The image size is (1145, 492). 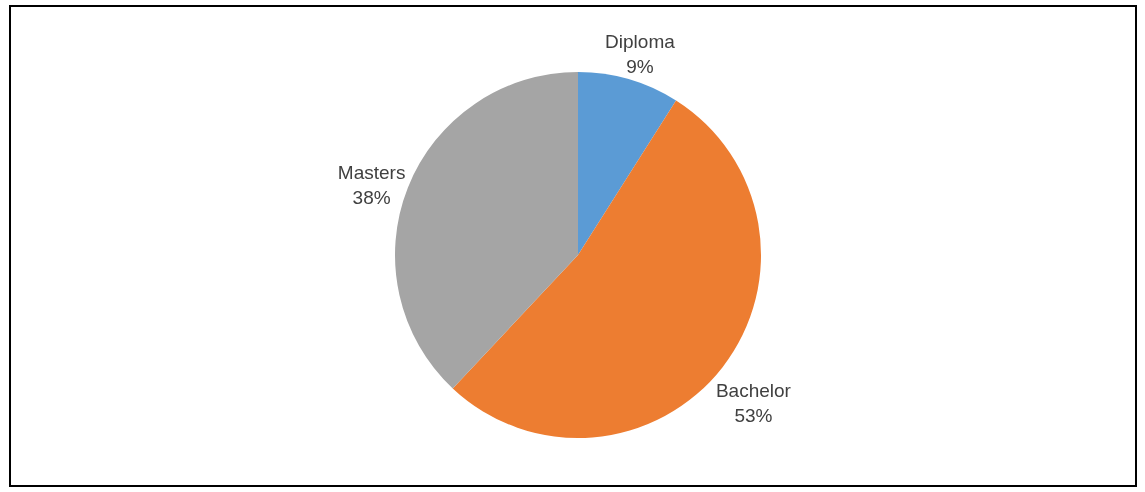 I want to click on data-label: 53%, so click(x=753, y=416).